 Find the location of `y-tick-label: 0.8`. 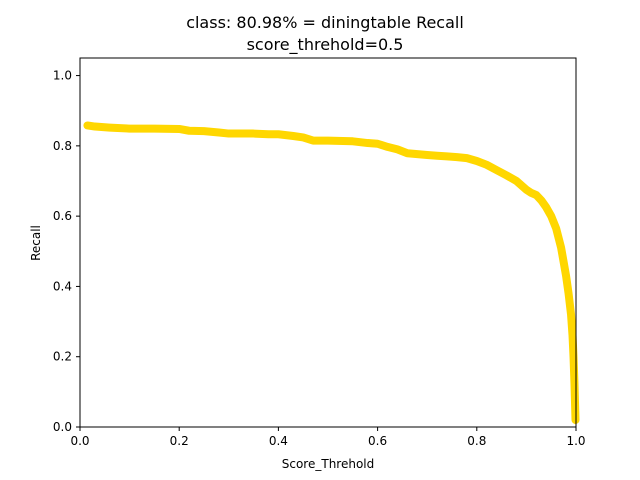

y-tick-label: 0.8 is located at coordinates (62, 146).